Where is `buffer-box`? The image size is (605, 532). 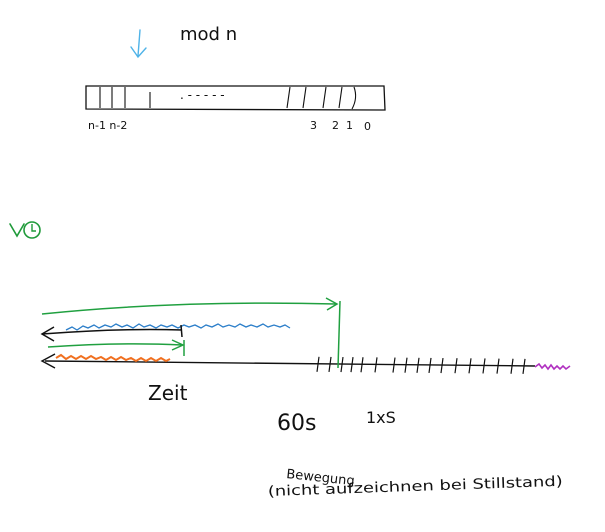 buffer-box is located at coordinates (235, 98).